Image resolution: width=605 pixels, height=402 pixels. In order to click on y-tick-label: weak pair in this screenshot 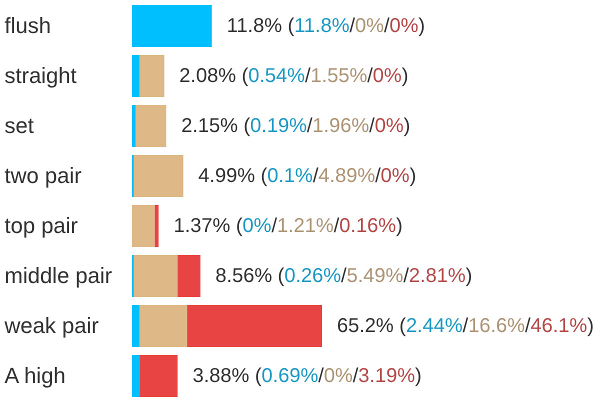, I will do `click(51, 325)`.